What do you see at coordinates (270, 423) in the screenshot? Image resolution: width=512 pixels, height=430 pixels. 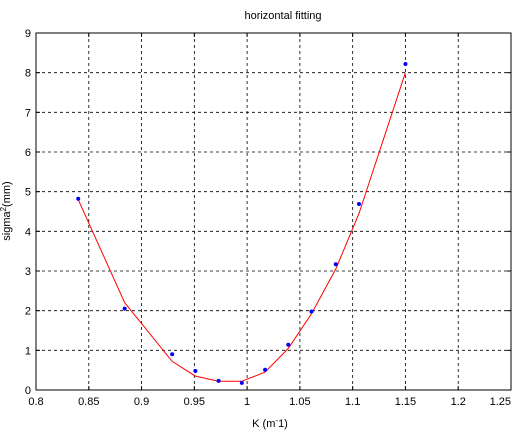 I see `x-axis-label: K (m-1)` at bounding box center [270, 423].